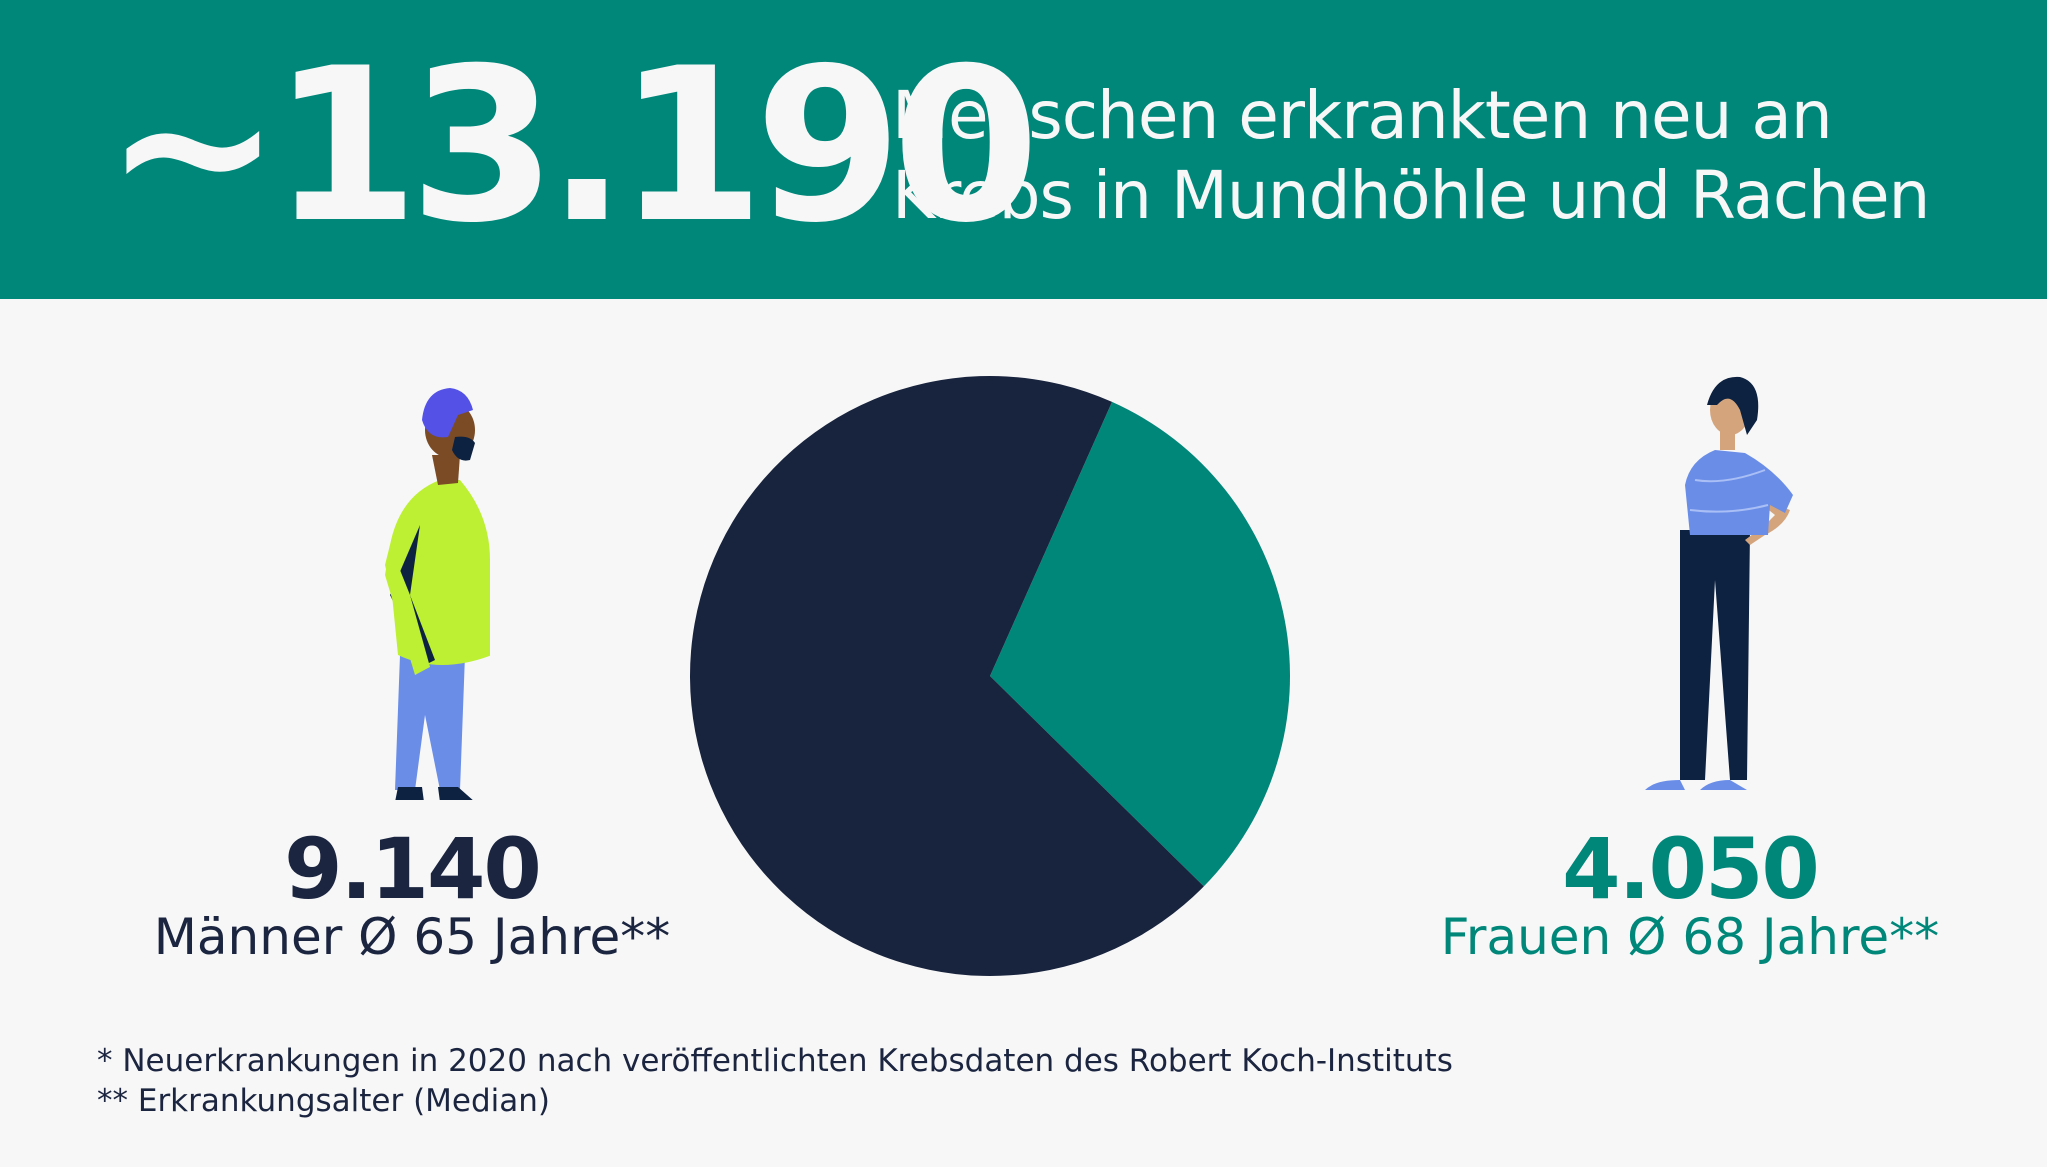  Describe the element at coordinates (1140, 644) in the screenshot. I see `pie-slice-women` at that location.